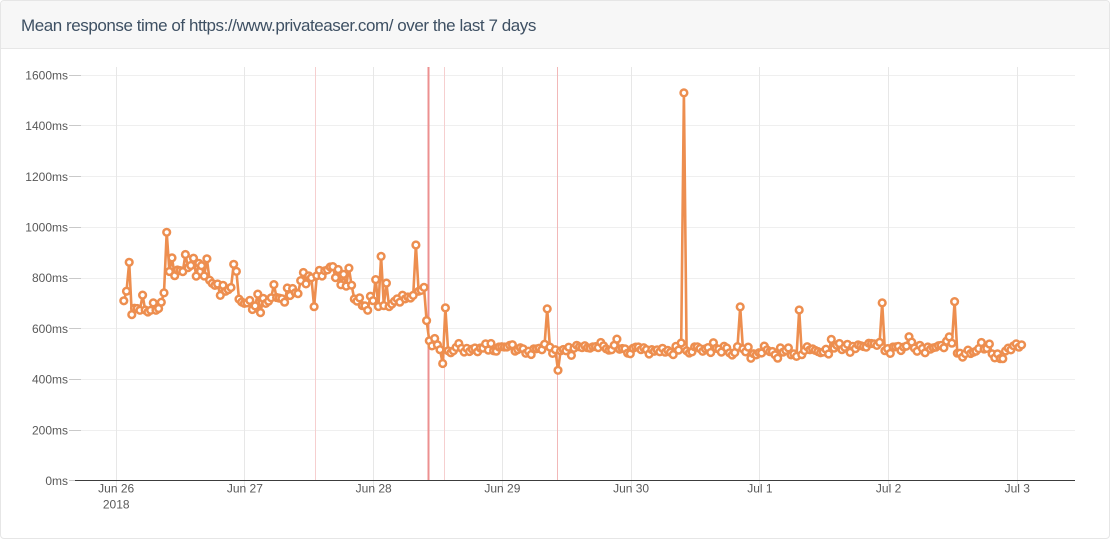  I want to click on svg-text: 2018, so click(116, 505).